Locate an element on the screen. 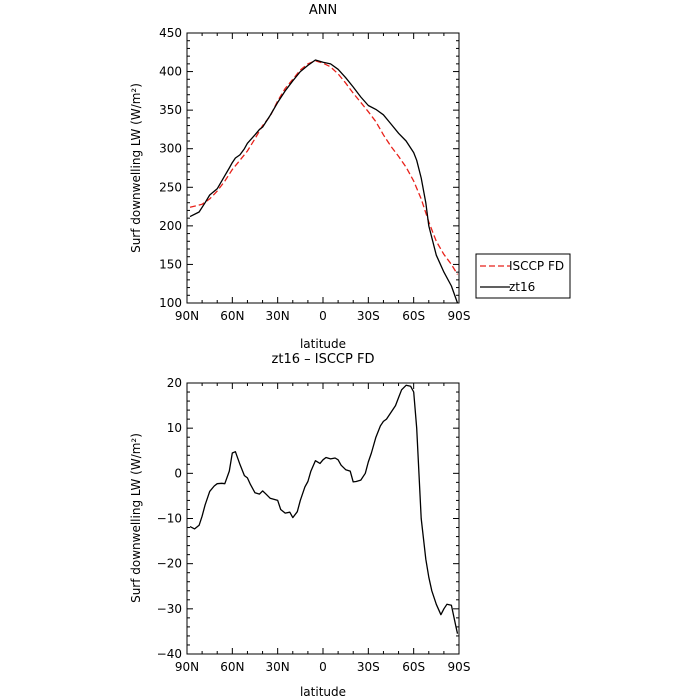 The height and width of the screenshot is (700, 700). y-tick-label: 150 is located at coordinates (170, 264).